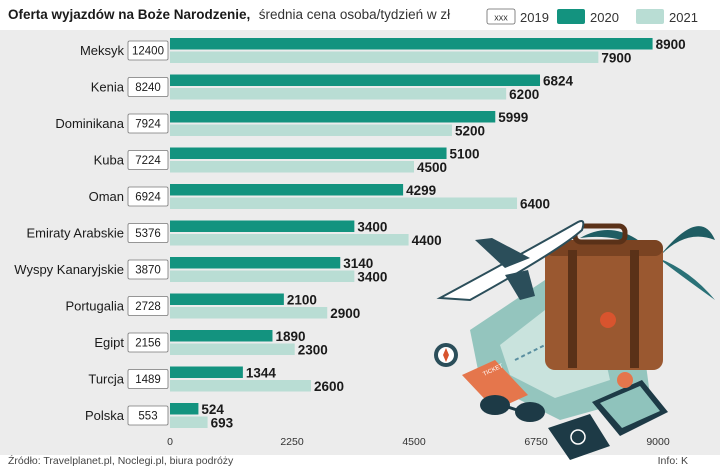 Image resolution: width=720 pixels, height=472 pixels. I want to click on ticket-icon: TICKET, so click(495, 385).